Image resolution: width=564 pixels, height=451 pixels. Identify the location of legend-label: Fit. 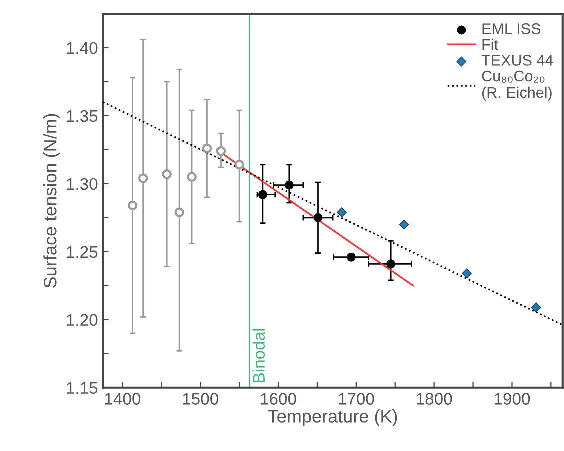
(490, 44).